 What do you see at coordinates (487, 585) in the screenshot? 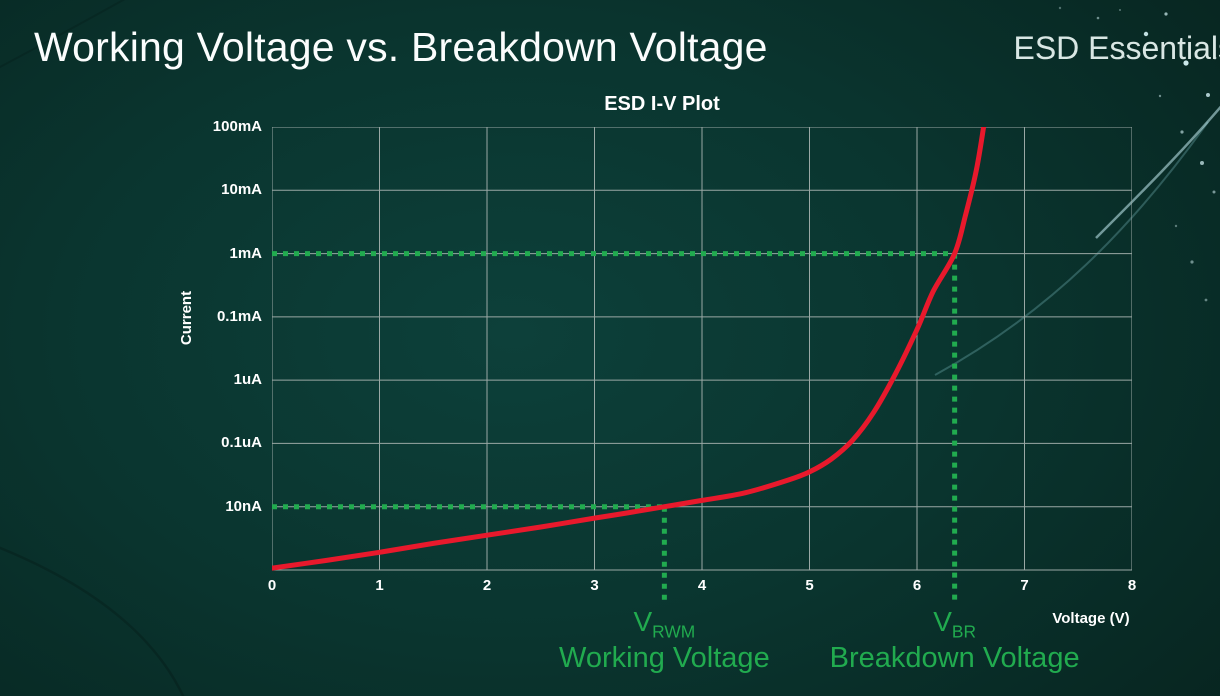
I see `x-tick-label: 2` at bounding box center [487, 585].